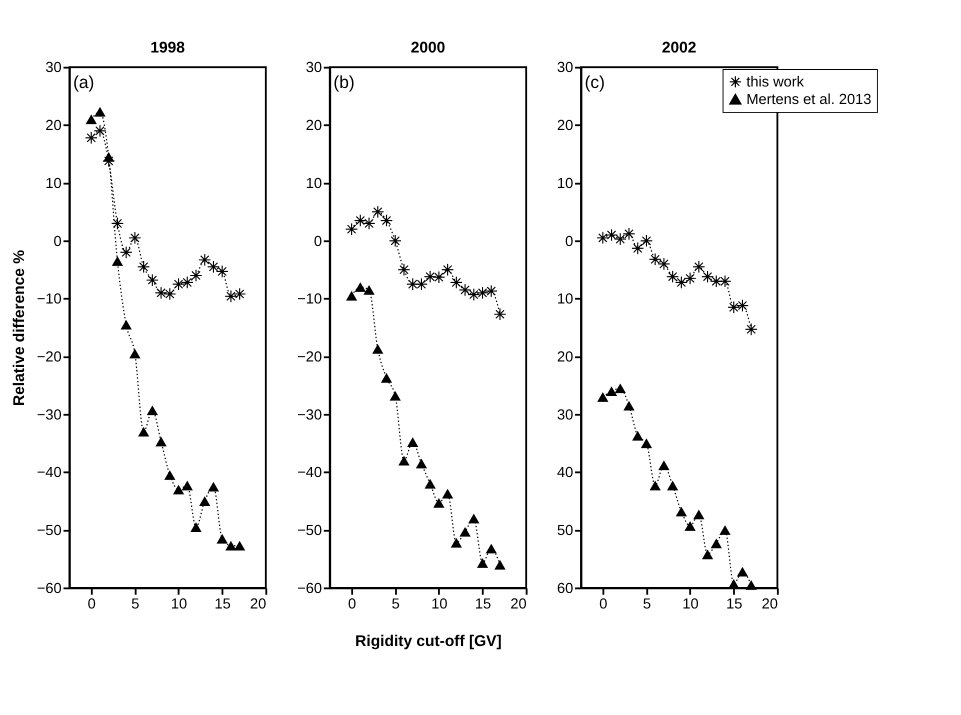 The height and width of the screenshot is (715, 961). I want to click on x-tick-label: 20, so click(518, 604).